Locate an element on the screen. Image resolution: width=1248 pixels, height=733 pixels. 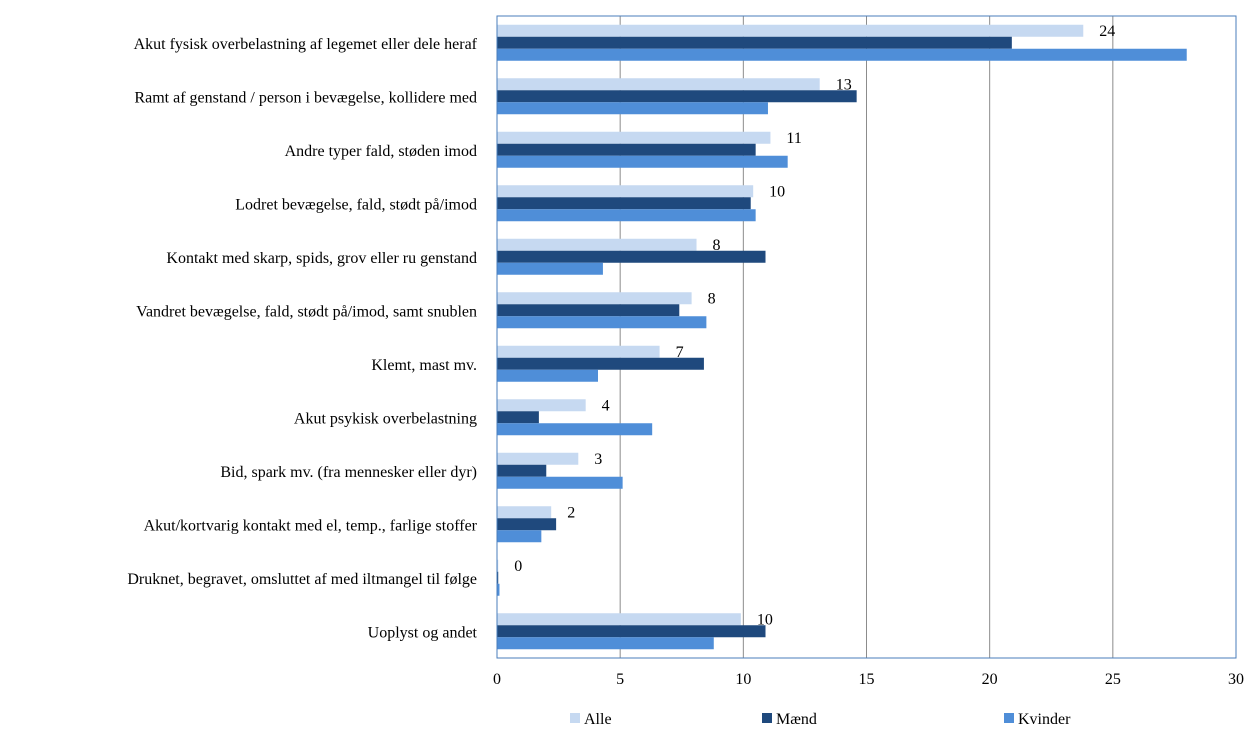
x-tick-label: 15 is located at coordinates (867, 679).